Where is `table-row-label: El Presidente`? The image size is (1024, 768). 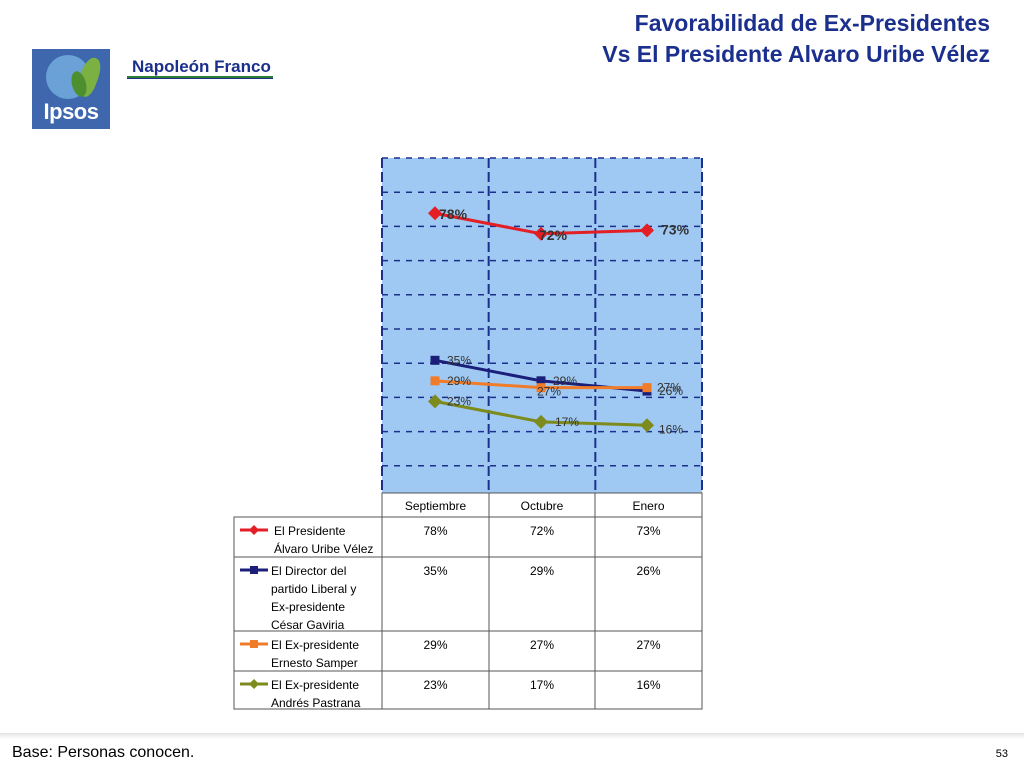
table-row-label: El Presidente is located at coordinates (310, 531).